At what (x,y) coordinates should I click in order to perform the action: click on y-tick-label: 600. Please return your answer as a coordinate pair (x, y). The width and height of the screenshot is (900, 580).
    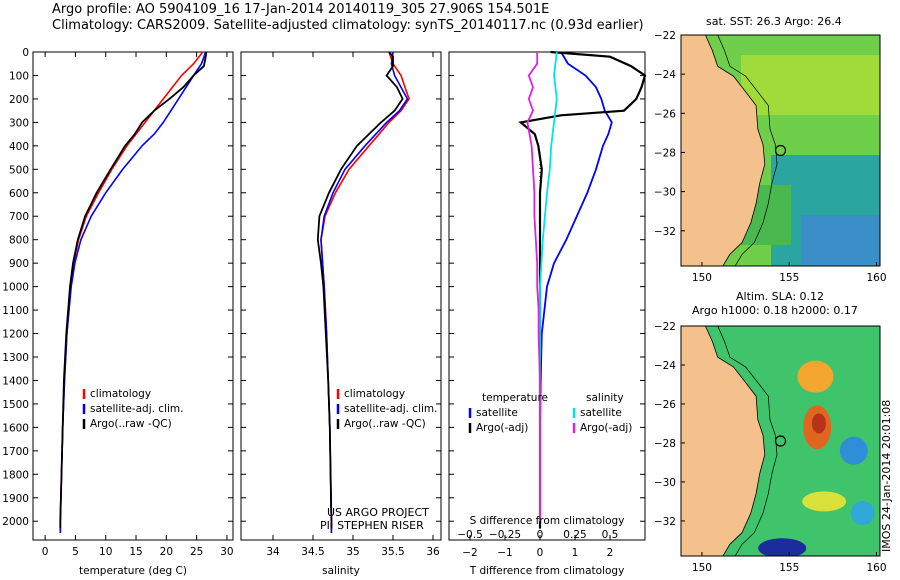
    Looking at the image, I should click on (19, 194).